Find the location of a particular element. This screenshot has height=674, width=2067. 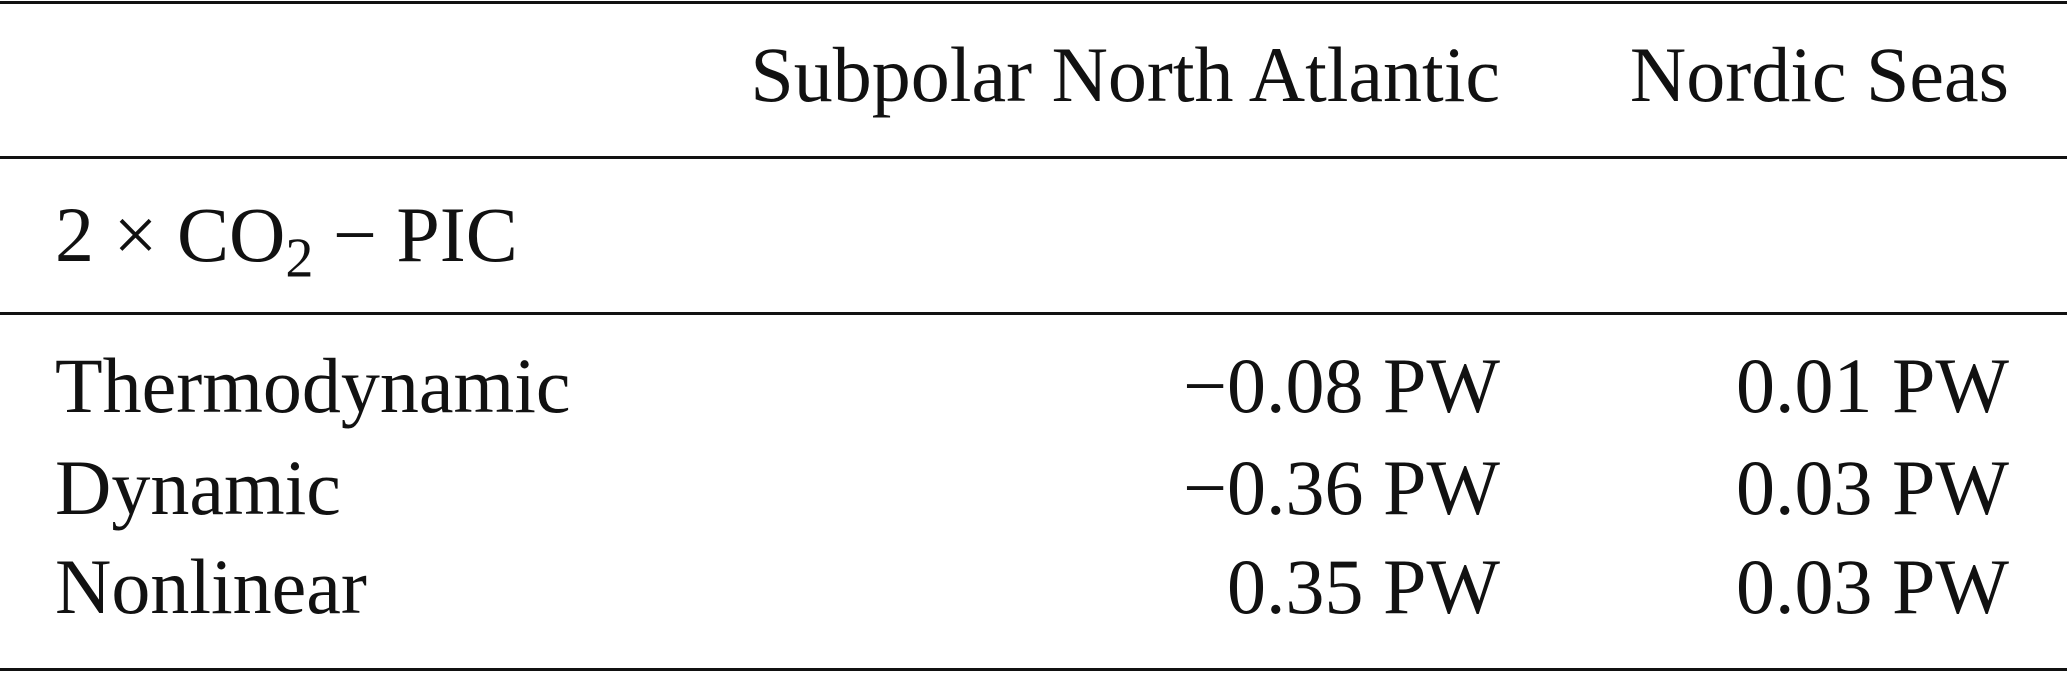

row-label: Nonlinear is located at coordinates (211, 586).